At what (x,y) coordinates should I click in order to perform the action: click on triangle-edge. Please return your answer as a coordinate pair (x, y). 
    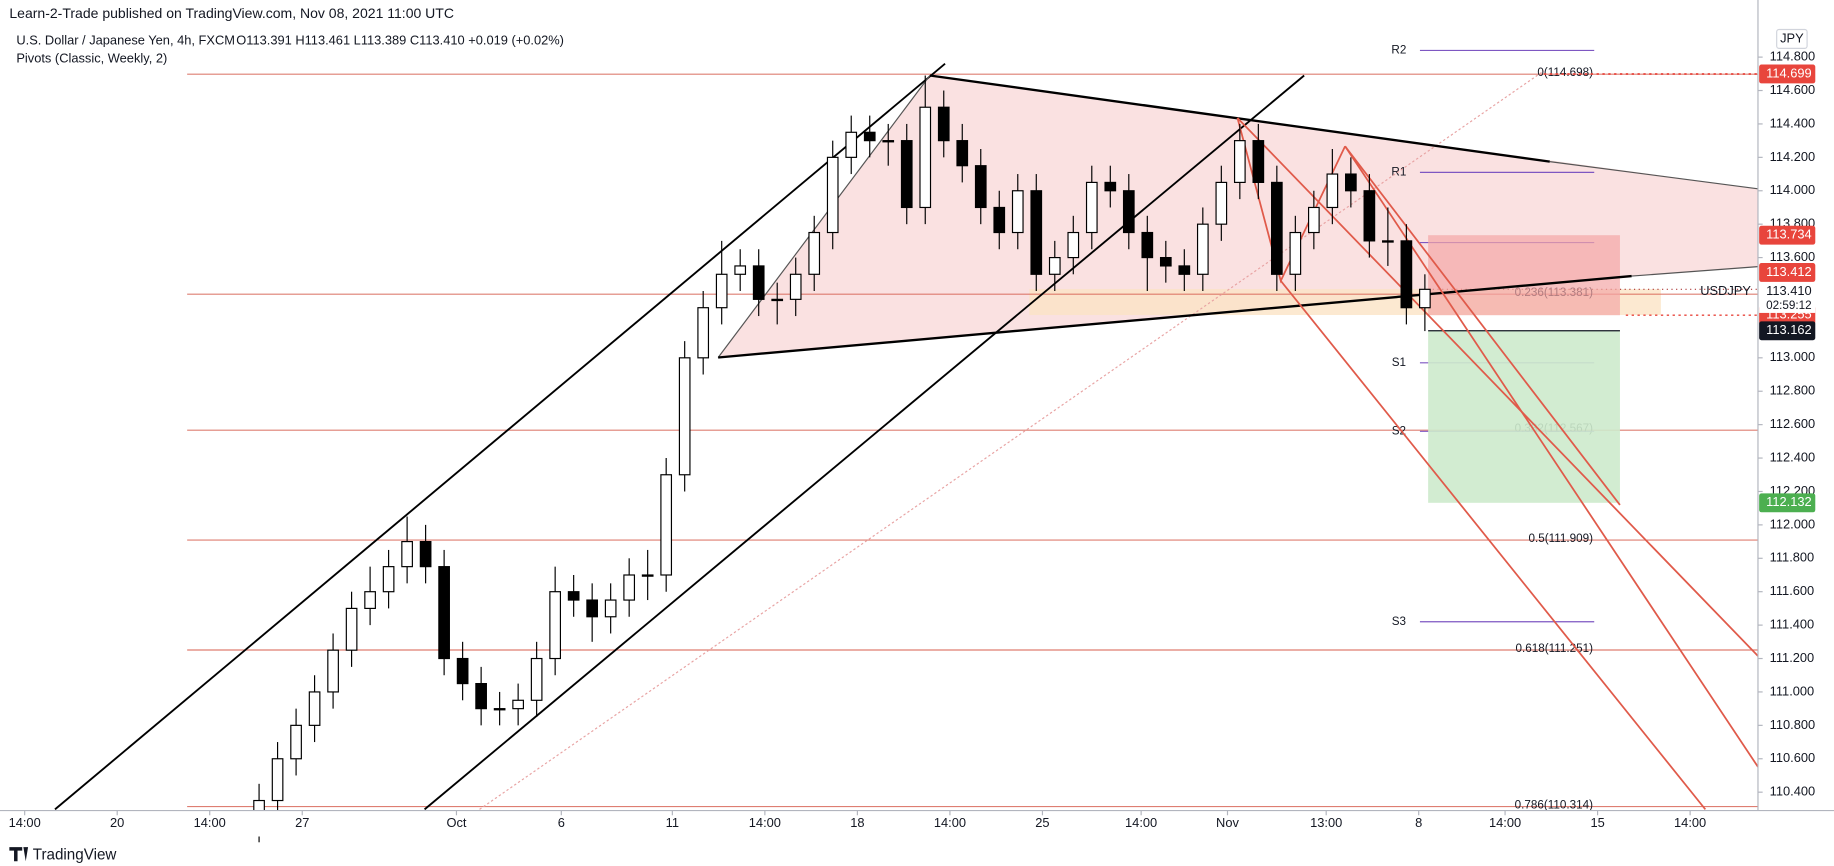
    Looking at the image, I should click on (824, 216).